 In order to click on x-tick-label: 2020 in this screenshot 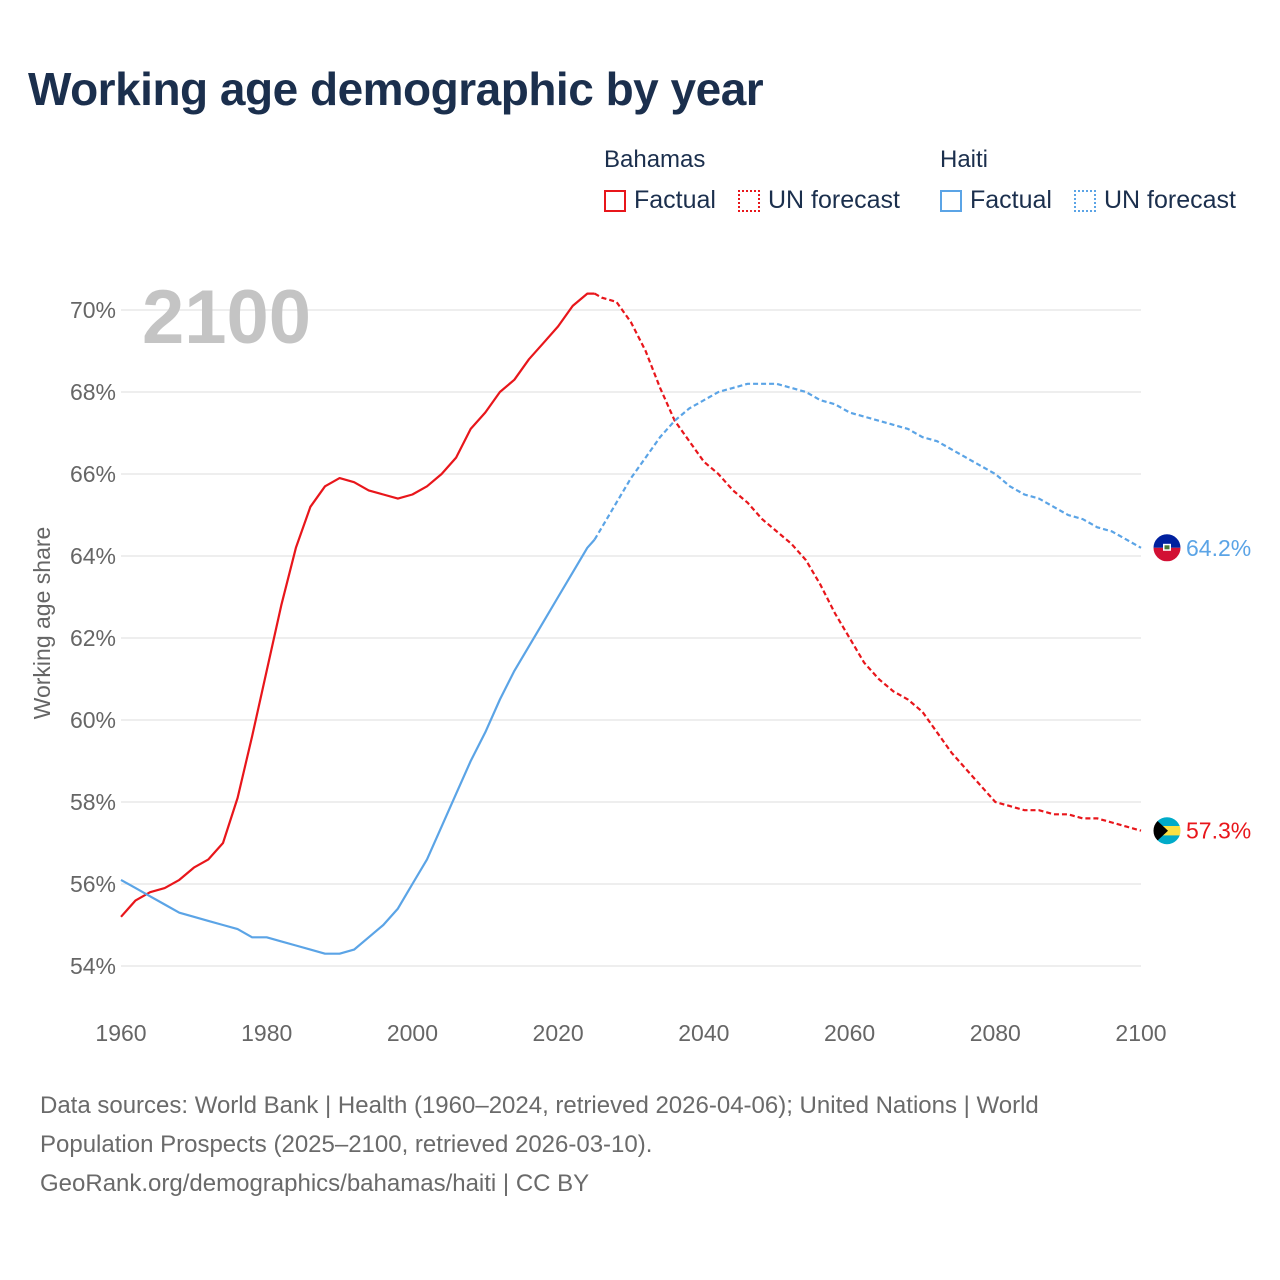, I will do `click(558, 1033)`.